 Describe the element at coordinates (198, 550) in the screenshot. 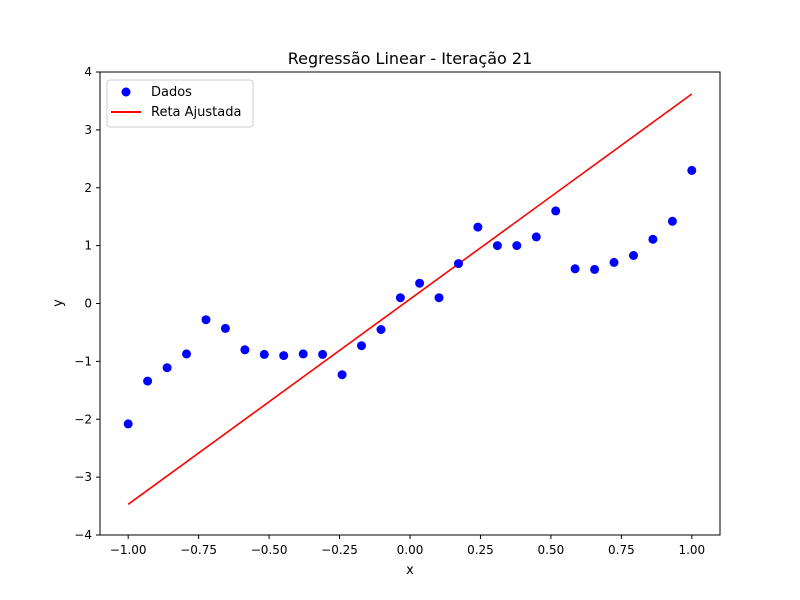

I see `x-tick-label: −0.75` at that location.